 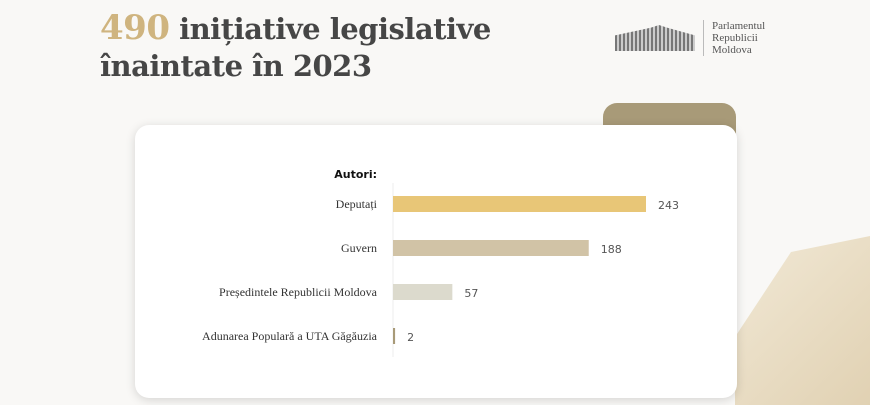 What do you see at coordinates (357, 204) in the screenshot?
I see `category-label: Deputați` at bounding box center [357, 204].